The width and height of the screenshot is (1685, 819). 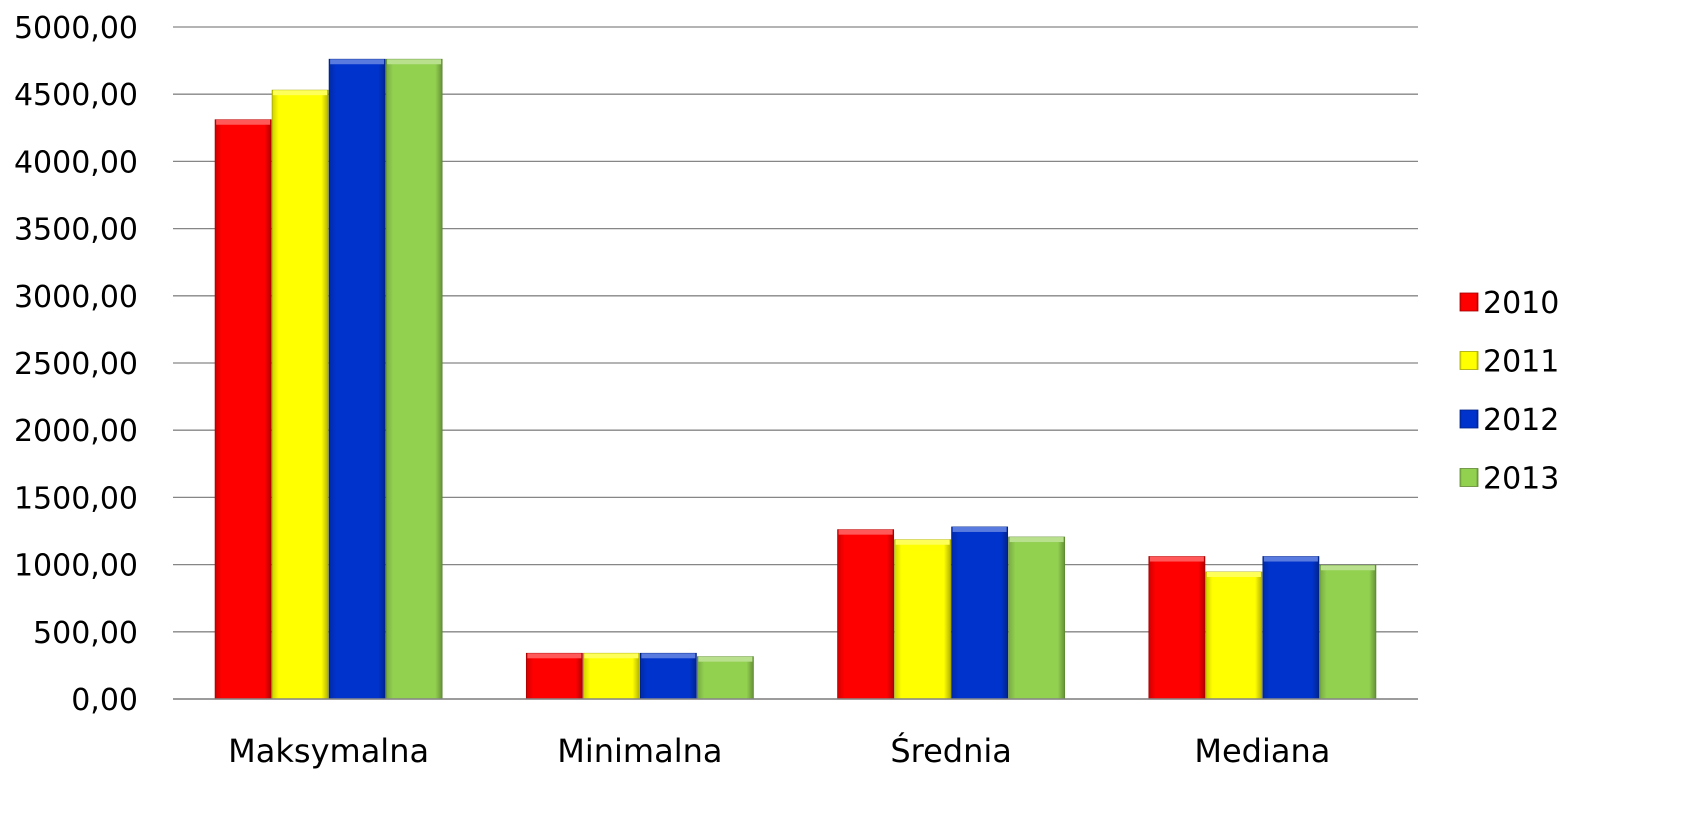 I want to click on y-tick-label: 2500,00, so click(x=76, y=364).